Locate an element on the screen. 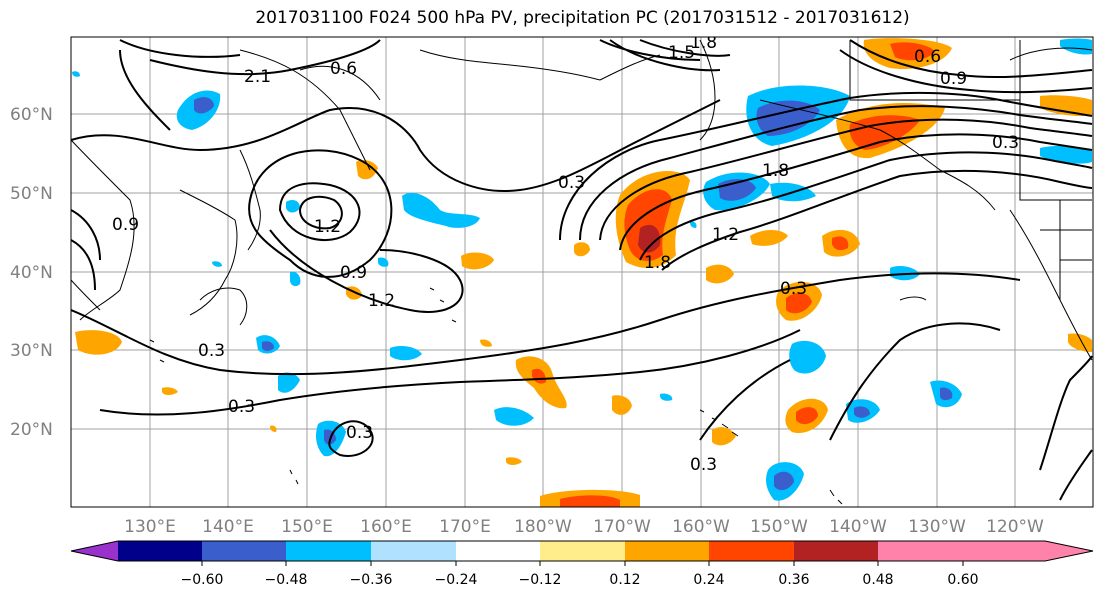  lat-label: 60°N is located at coordinates (31, 115).